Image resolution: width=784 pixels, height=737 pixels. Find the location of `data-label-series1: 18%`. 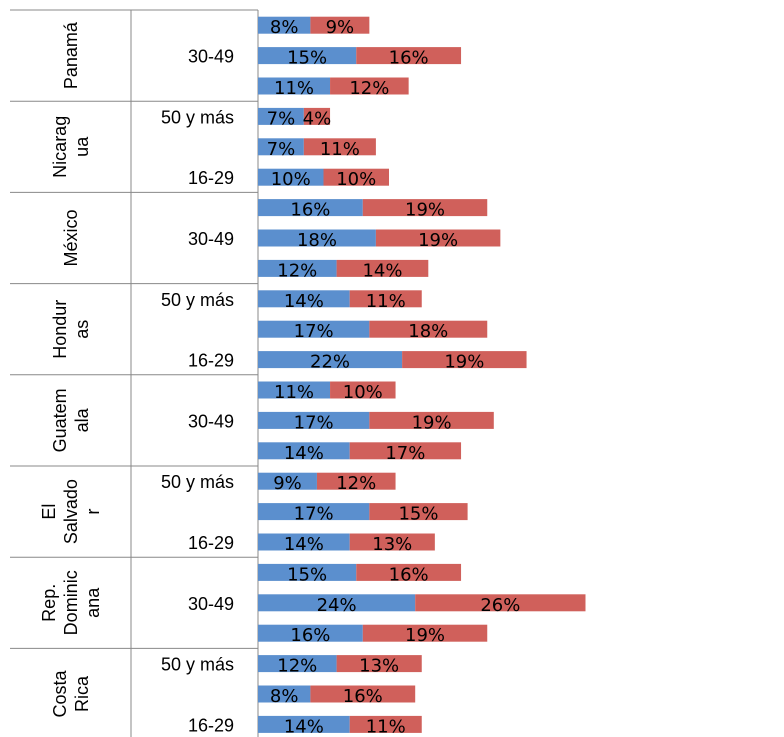

data-label-series1: 18% is located at coordinates (317, 240).